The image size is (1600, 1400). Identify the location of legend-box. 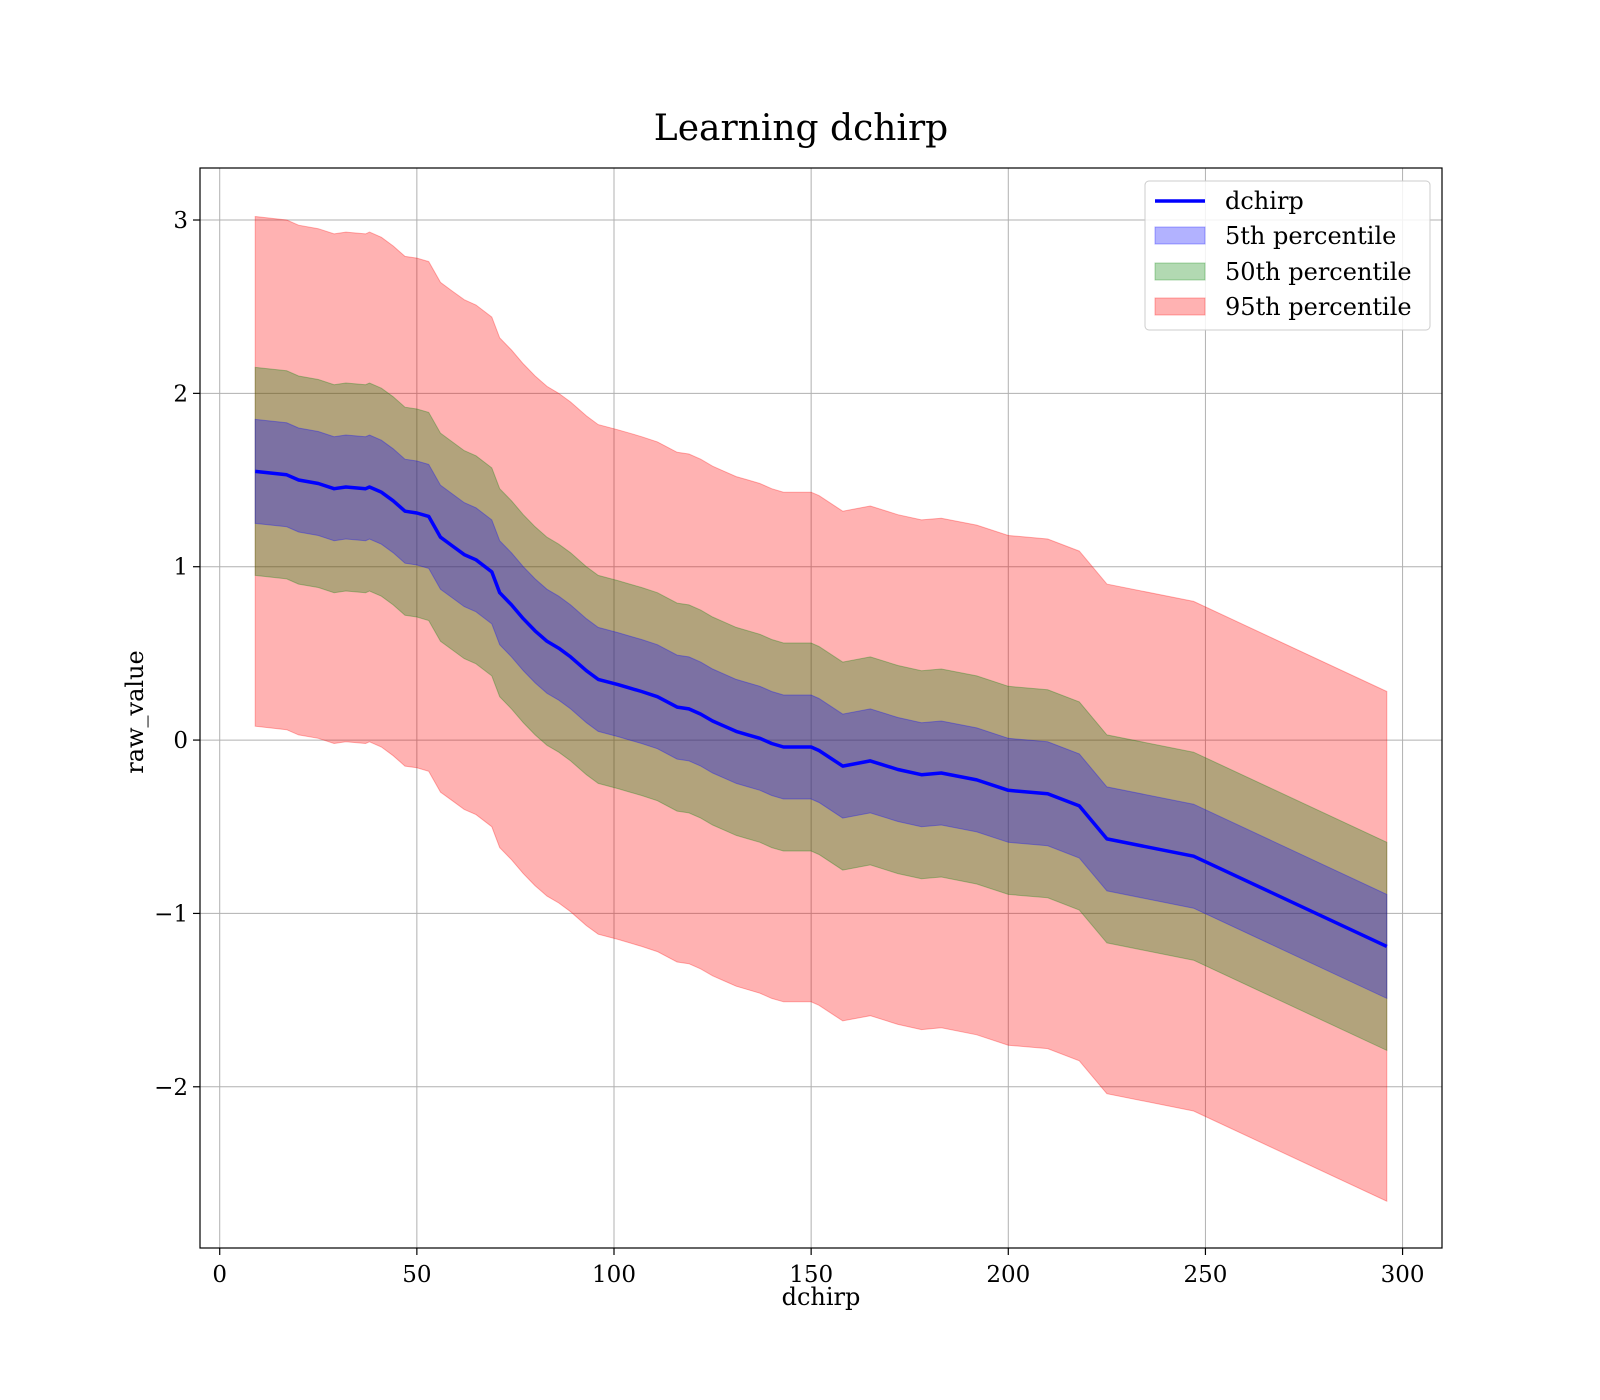
(1287, 255).